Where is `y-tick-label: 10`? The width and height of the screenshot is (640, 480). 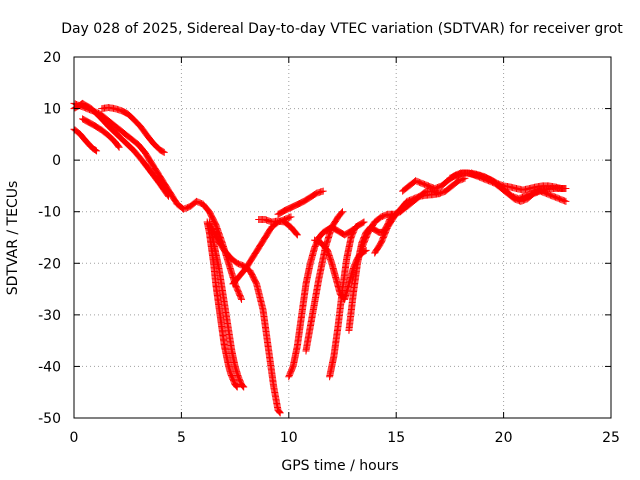
y-tick-label: 10 is located at coordinates (52, 110).